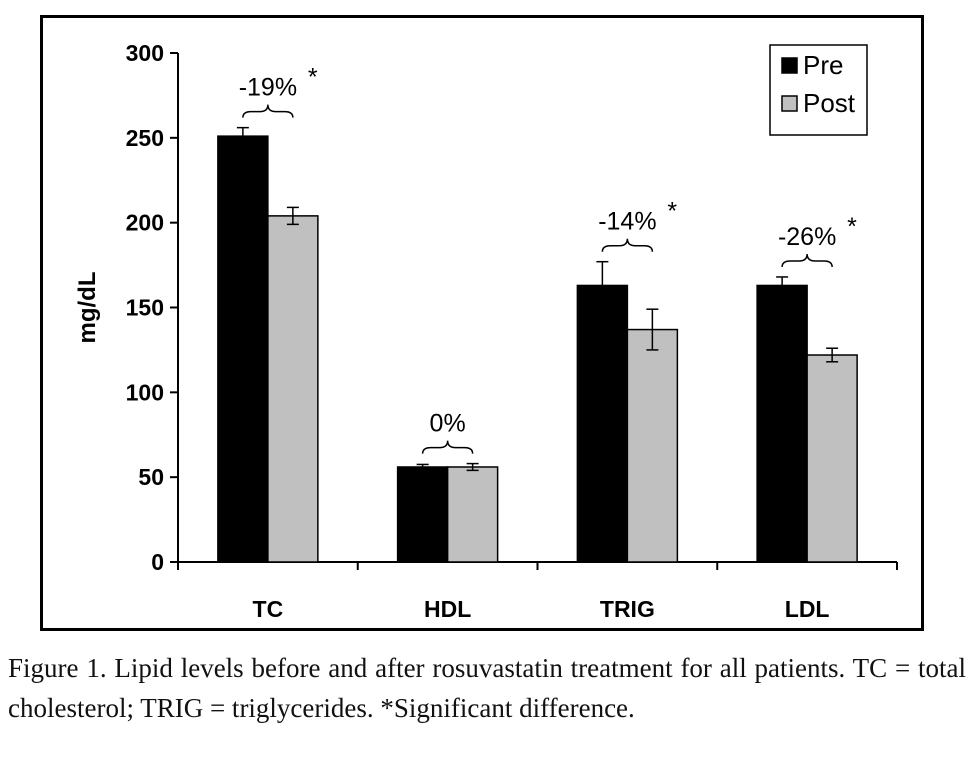  I want to click on y-tick-label: 100, so click(145, 392).